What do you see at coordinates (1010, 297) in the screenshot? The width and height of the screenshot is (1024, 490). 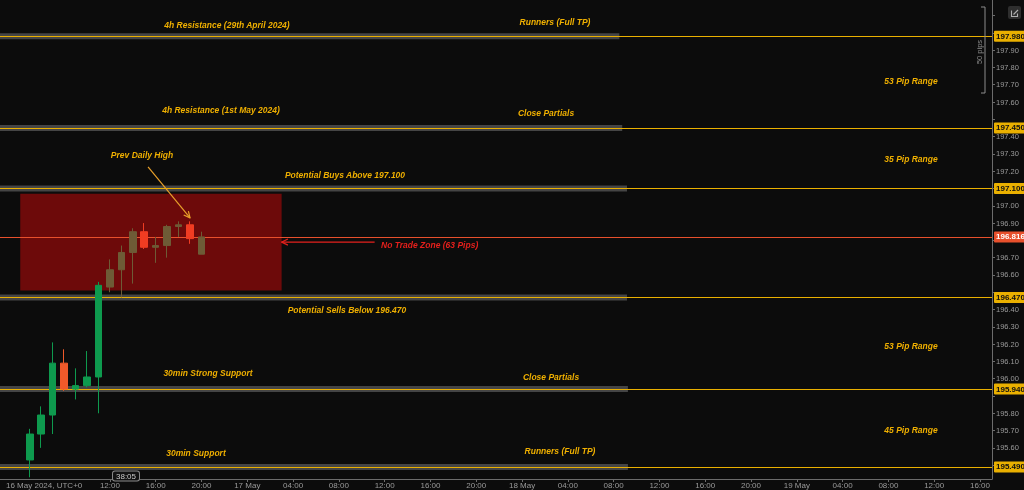 I see `ref-line-label: 196.470` at bounding box center [1010, 297].